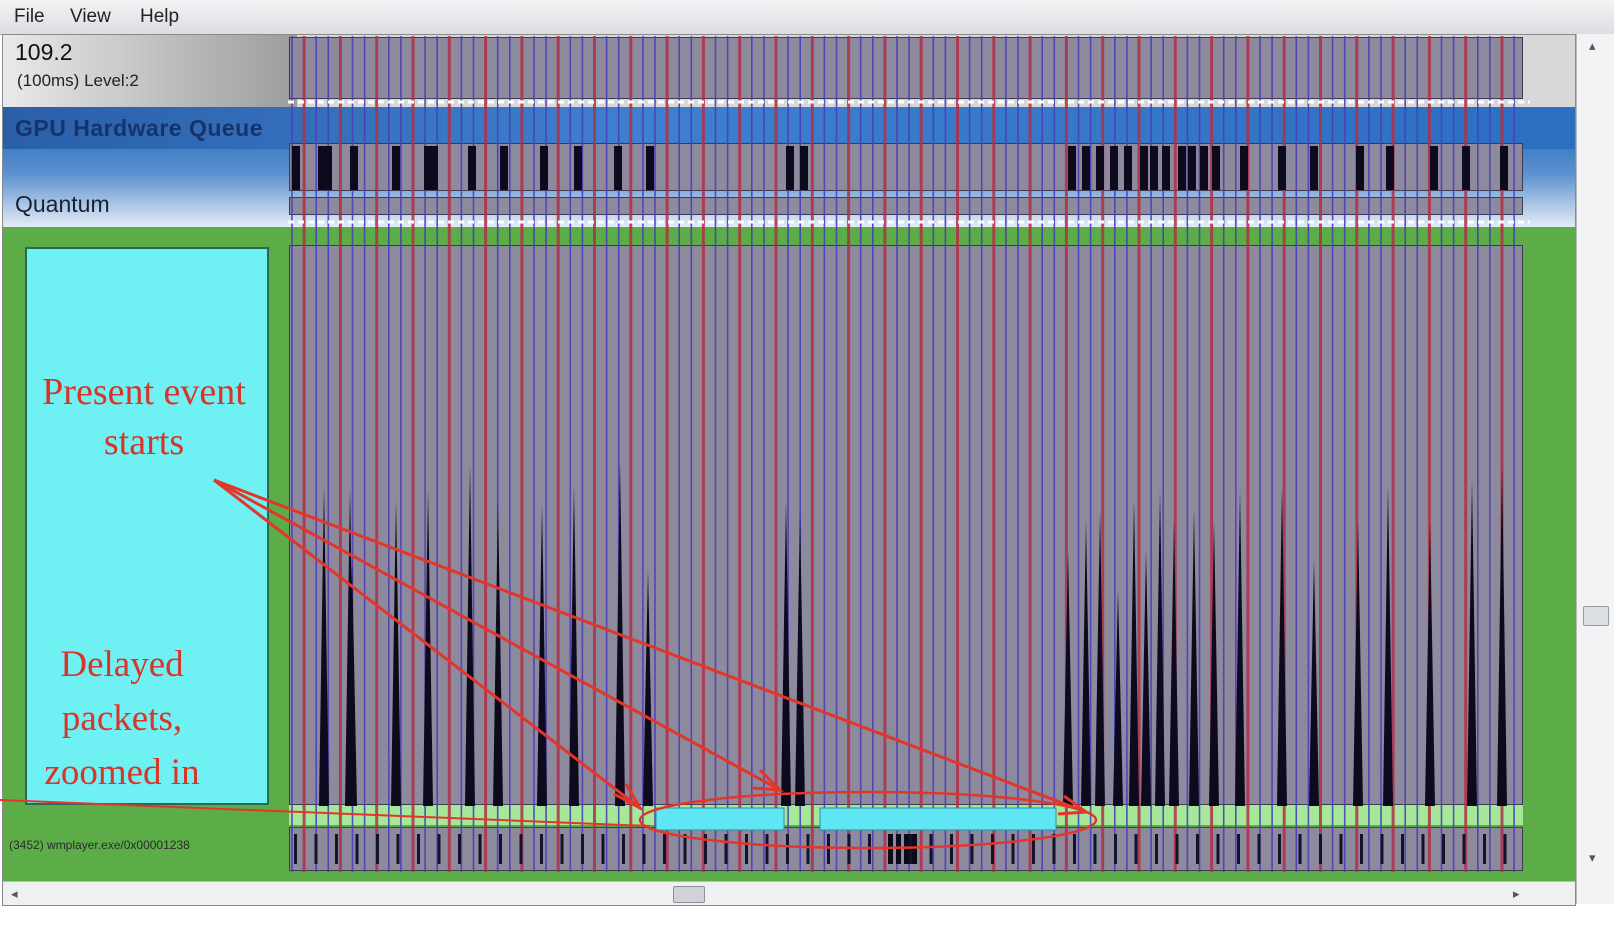  Describe the element at coordinates (150, 71) in the screenshot. I see `ruler-label-panel: 109.2 (100ms) Level:2` at that location.